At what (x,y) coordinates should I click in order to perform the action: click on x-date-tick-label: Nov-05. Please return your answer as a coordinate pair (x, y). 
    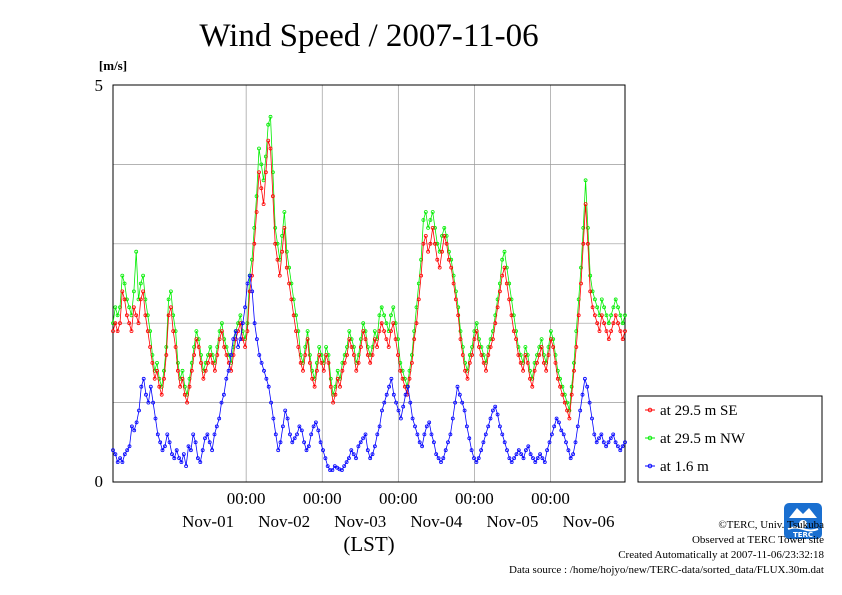
    Looking at the image, I should click on (512, 521).